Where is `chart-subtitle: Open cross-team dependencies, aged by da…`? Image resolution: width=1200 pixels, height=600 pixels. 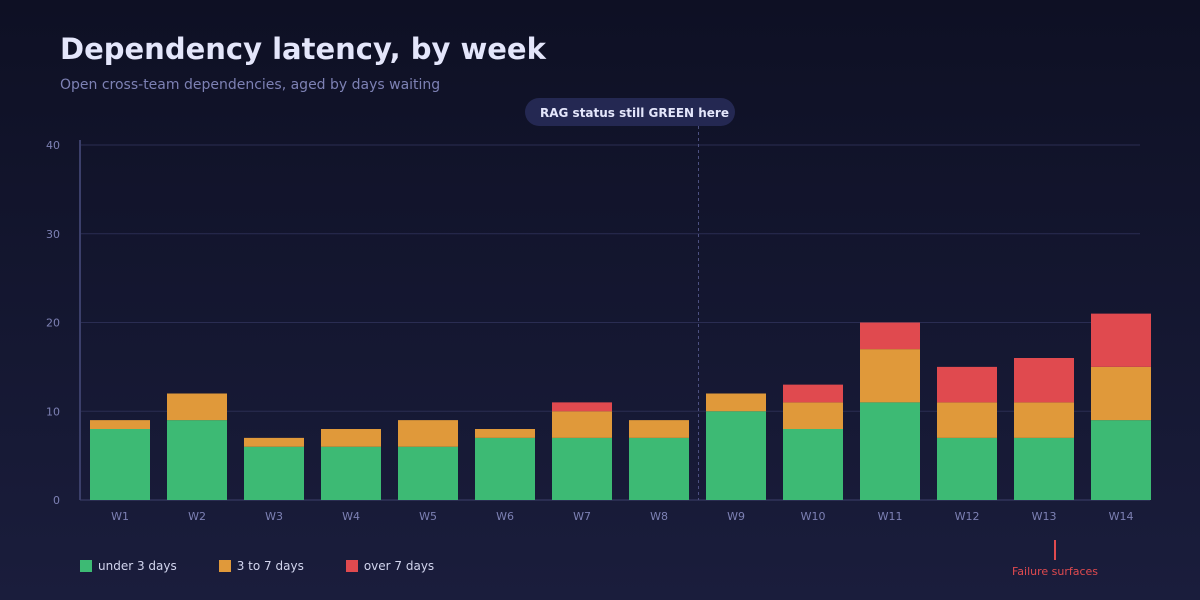 chart-subtitle: Open cross-team dependencies, aged by da… is located at coordinates (250, 85).